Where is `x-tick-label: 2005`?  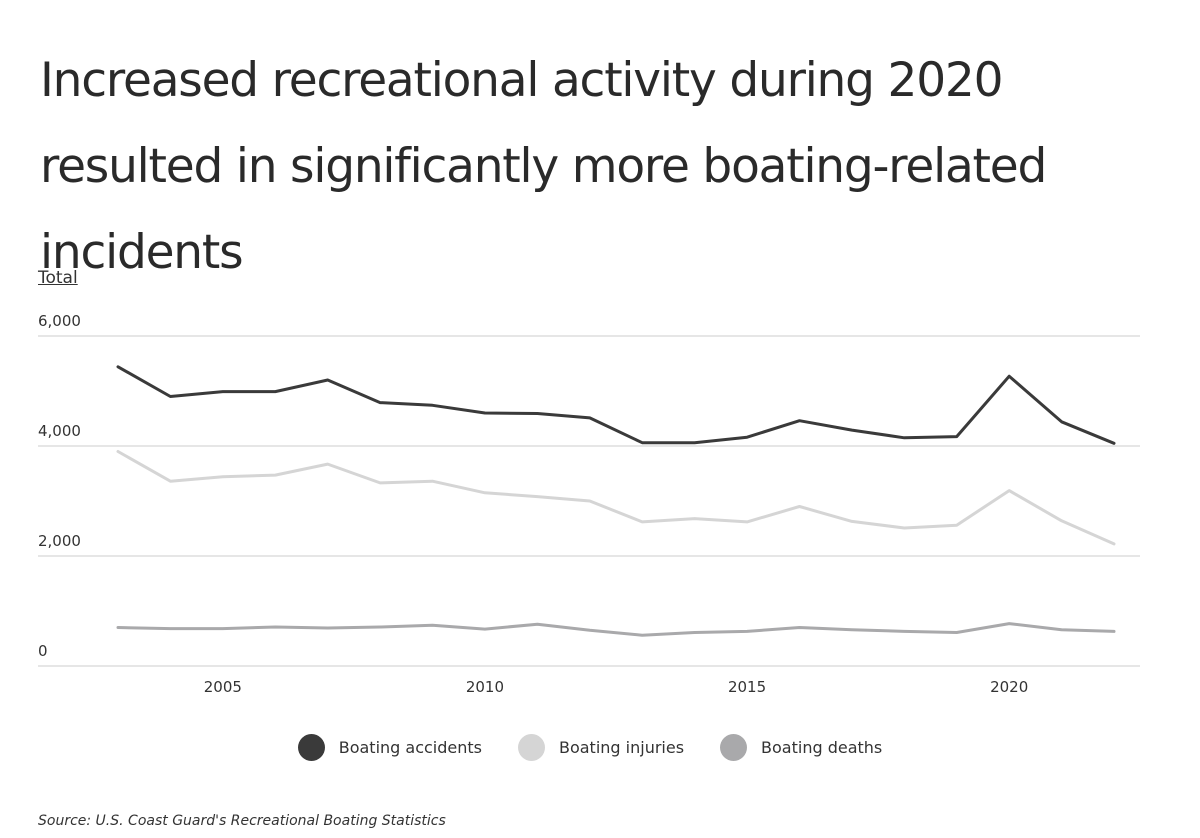
x-tick-label: 2005 is located at coordinates (223, 687).